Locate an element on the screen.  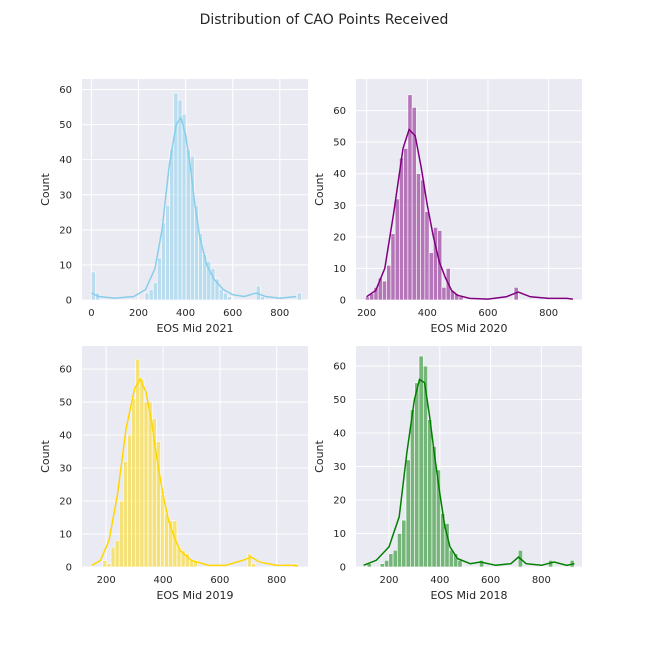
plot-background is located at coordinates (469, 456).